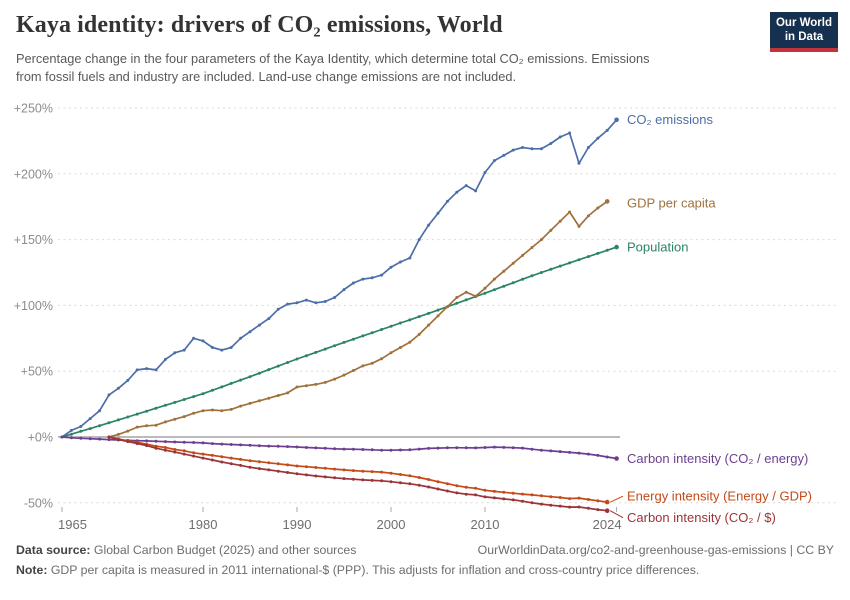 The height and width of the screenshot is (600, 850). Describe the element at coordinates (671, 203) in the screenshot. I see `series-label-gdp-per-capita: GDP per capita` at that location.